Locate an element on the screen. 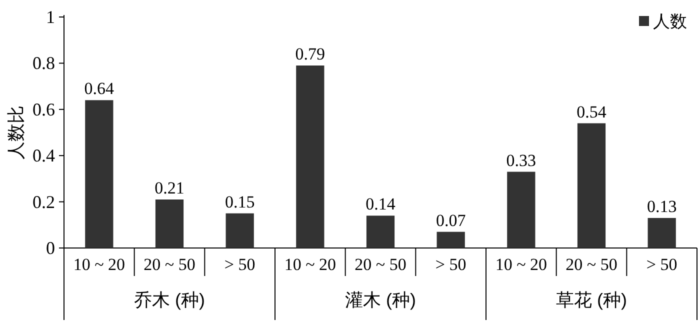  data-label: 0.13 is located at coordinates (661, 206).